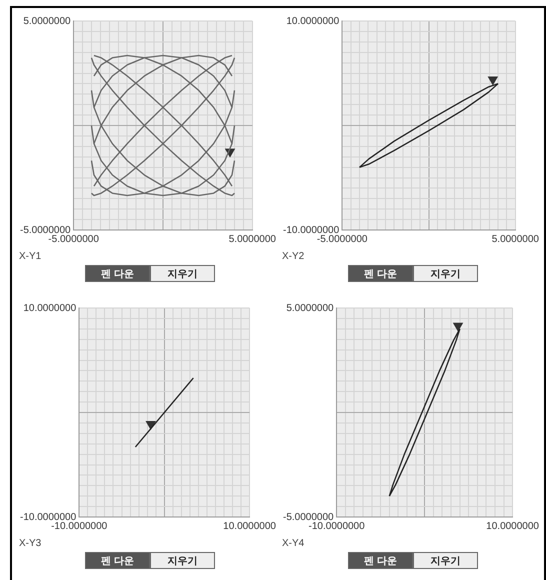 This screenshot has height=580, width=546. Describe the element at coordinates (293, 256) in the screenshot. I see `text: X-Y2` at that location.